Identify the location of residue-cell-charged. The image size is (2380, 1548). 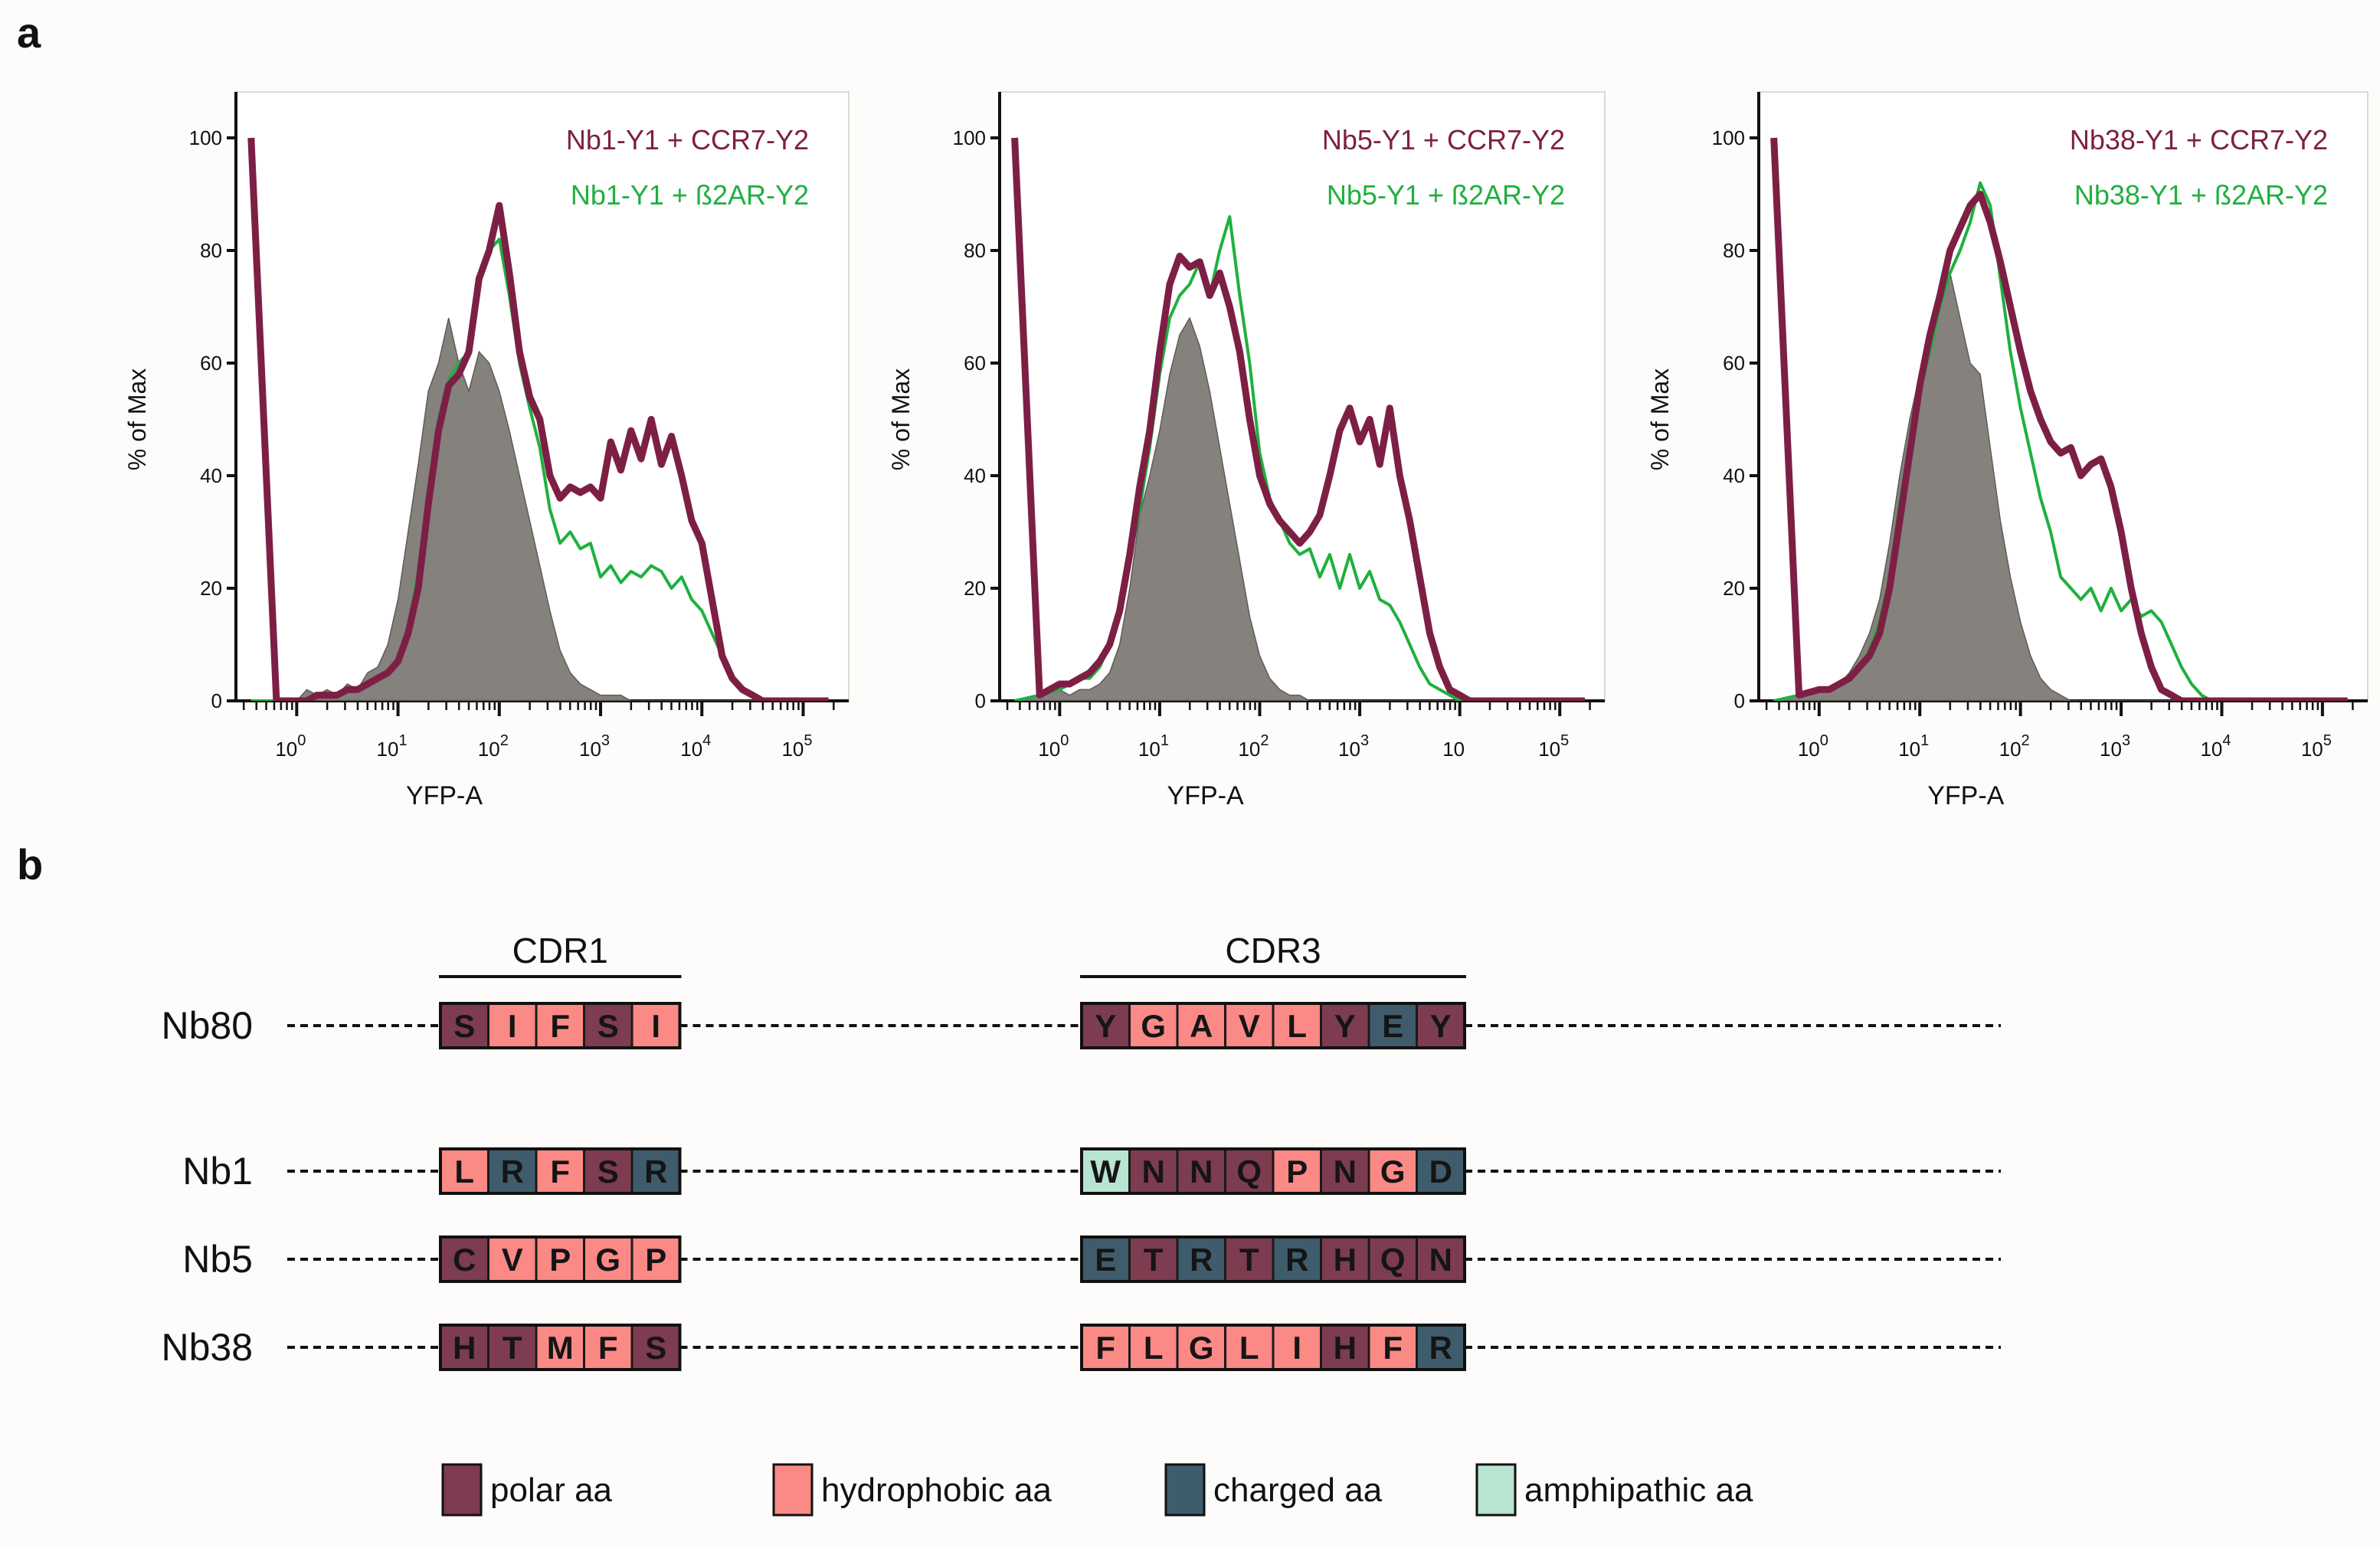
(512, 1171).